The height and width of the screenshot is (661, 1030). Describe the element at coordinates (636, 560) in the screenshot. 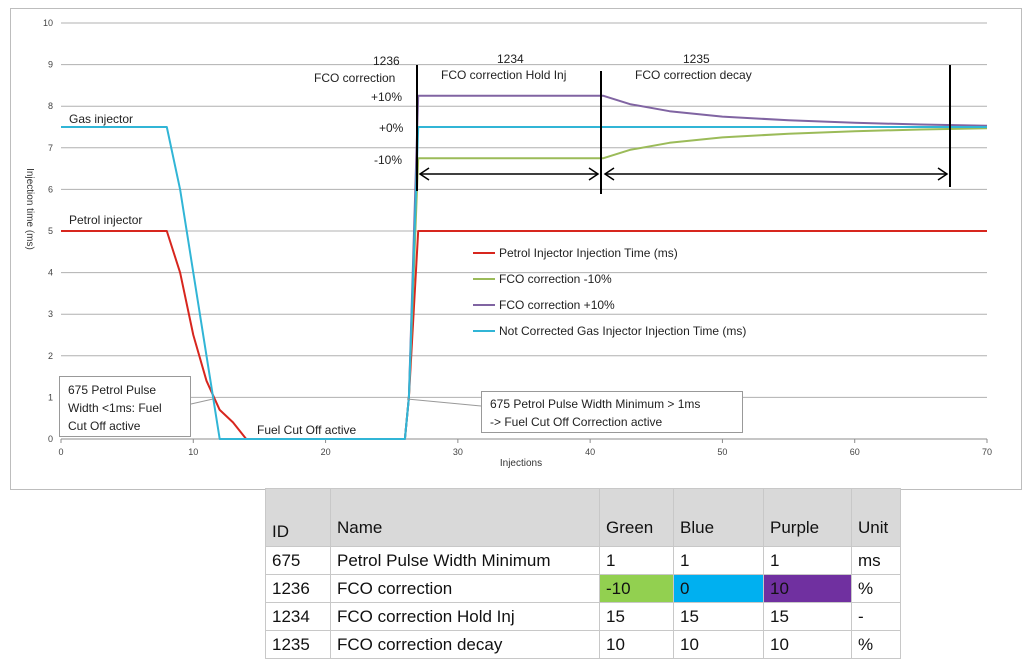

I see `cell-green: 1` at that location.